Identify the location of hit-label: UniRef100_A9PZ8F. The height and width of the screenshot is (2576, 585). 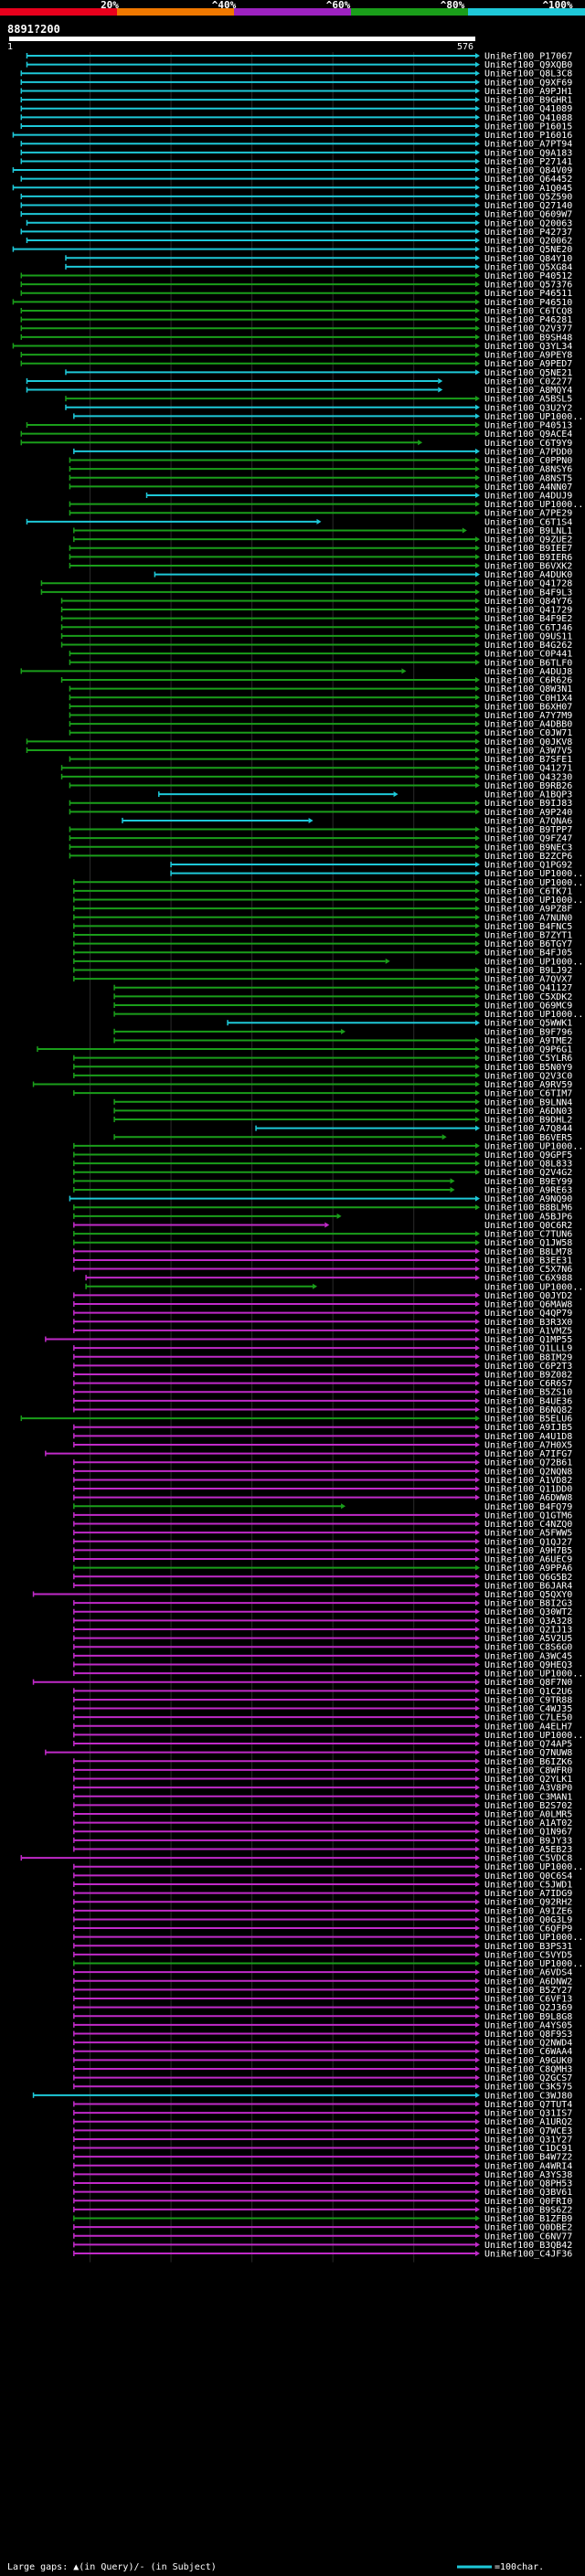
(528, 910).